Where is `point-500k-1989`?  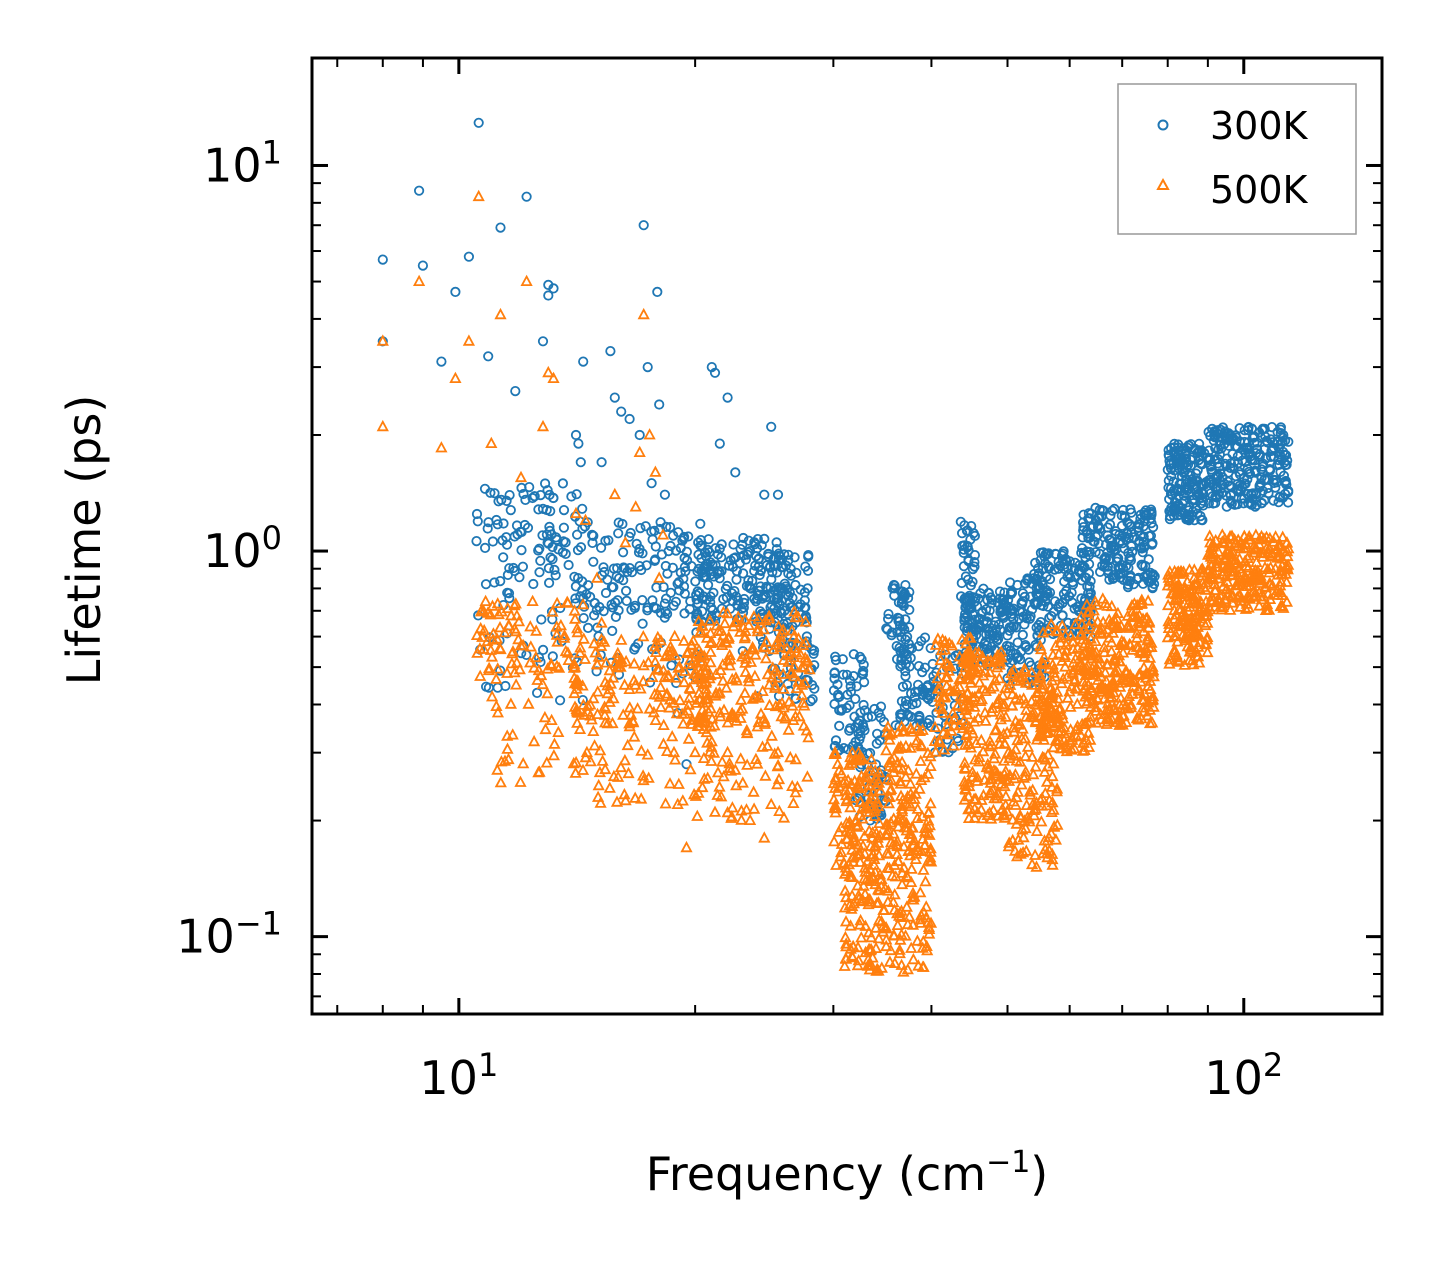 point-500k-1989 is located at coordinates (1199, 641).